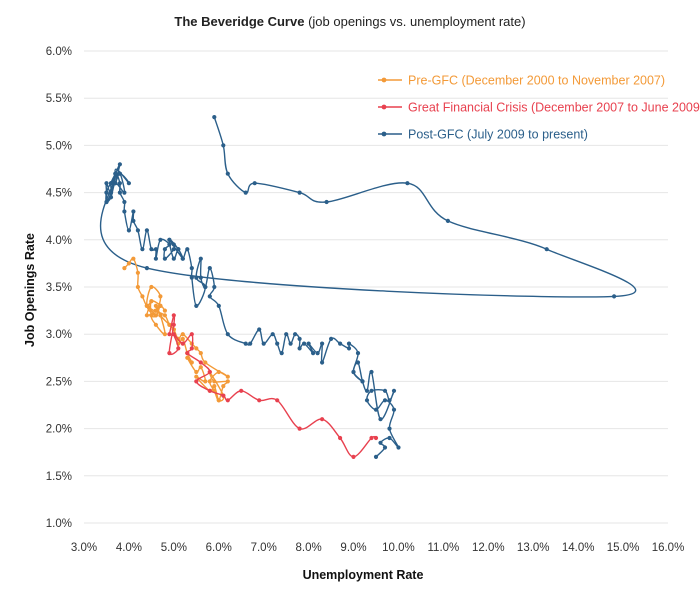 The image size is (700, 598). What do you see at coordinates (353, 548) in the screenshot?
I see `x-tick-label: 9.0%` at bounding box center [353, 548].